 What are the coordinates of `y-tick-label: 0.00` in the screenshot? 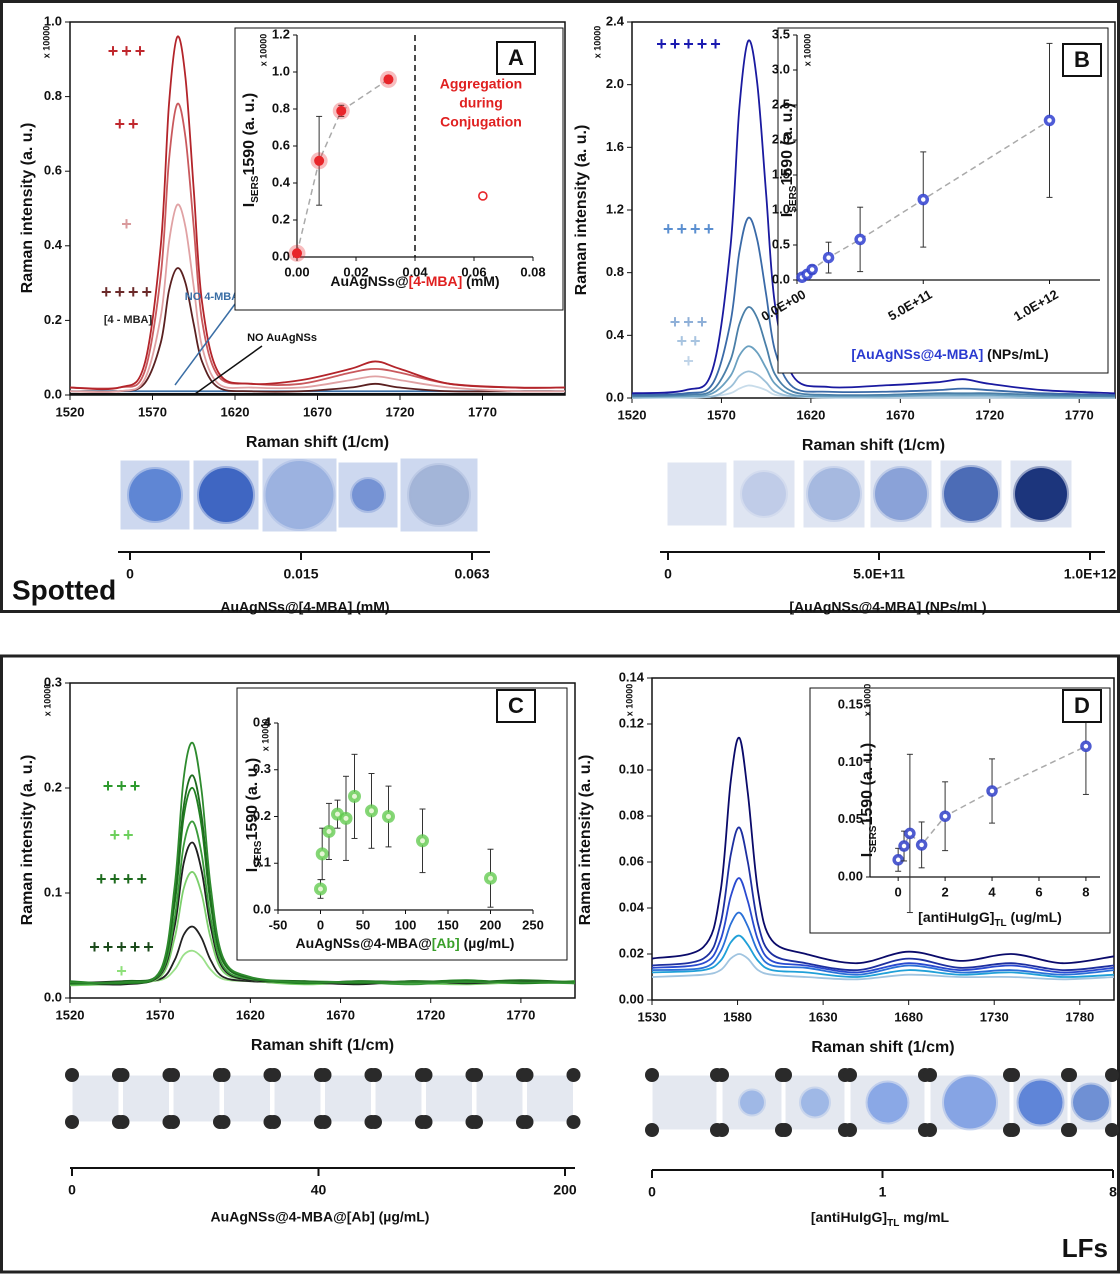 It's located at (631, 998).